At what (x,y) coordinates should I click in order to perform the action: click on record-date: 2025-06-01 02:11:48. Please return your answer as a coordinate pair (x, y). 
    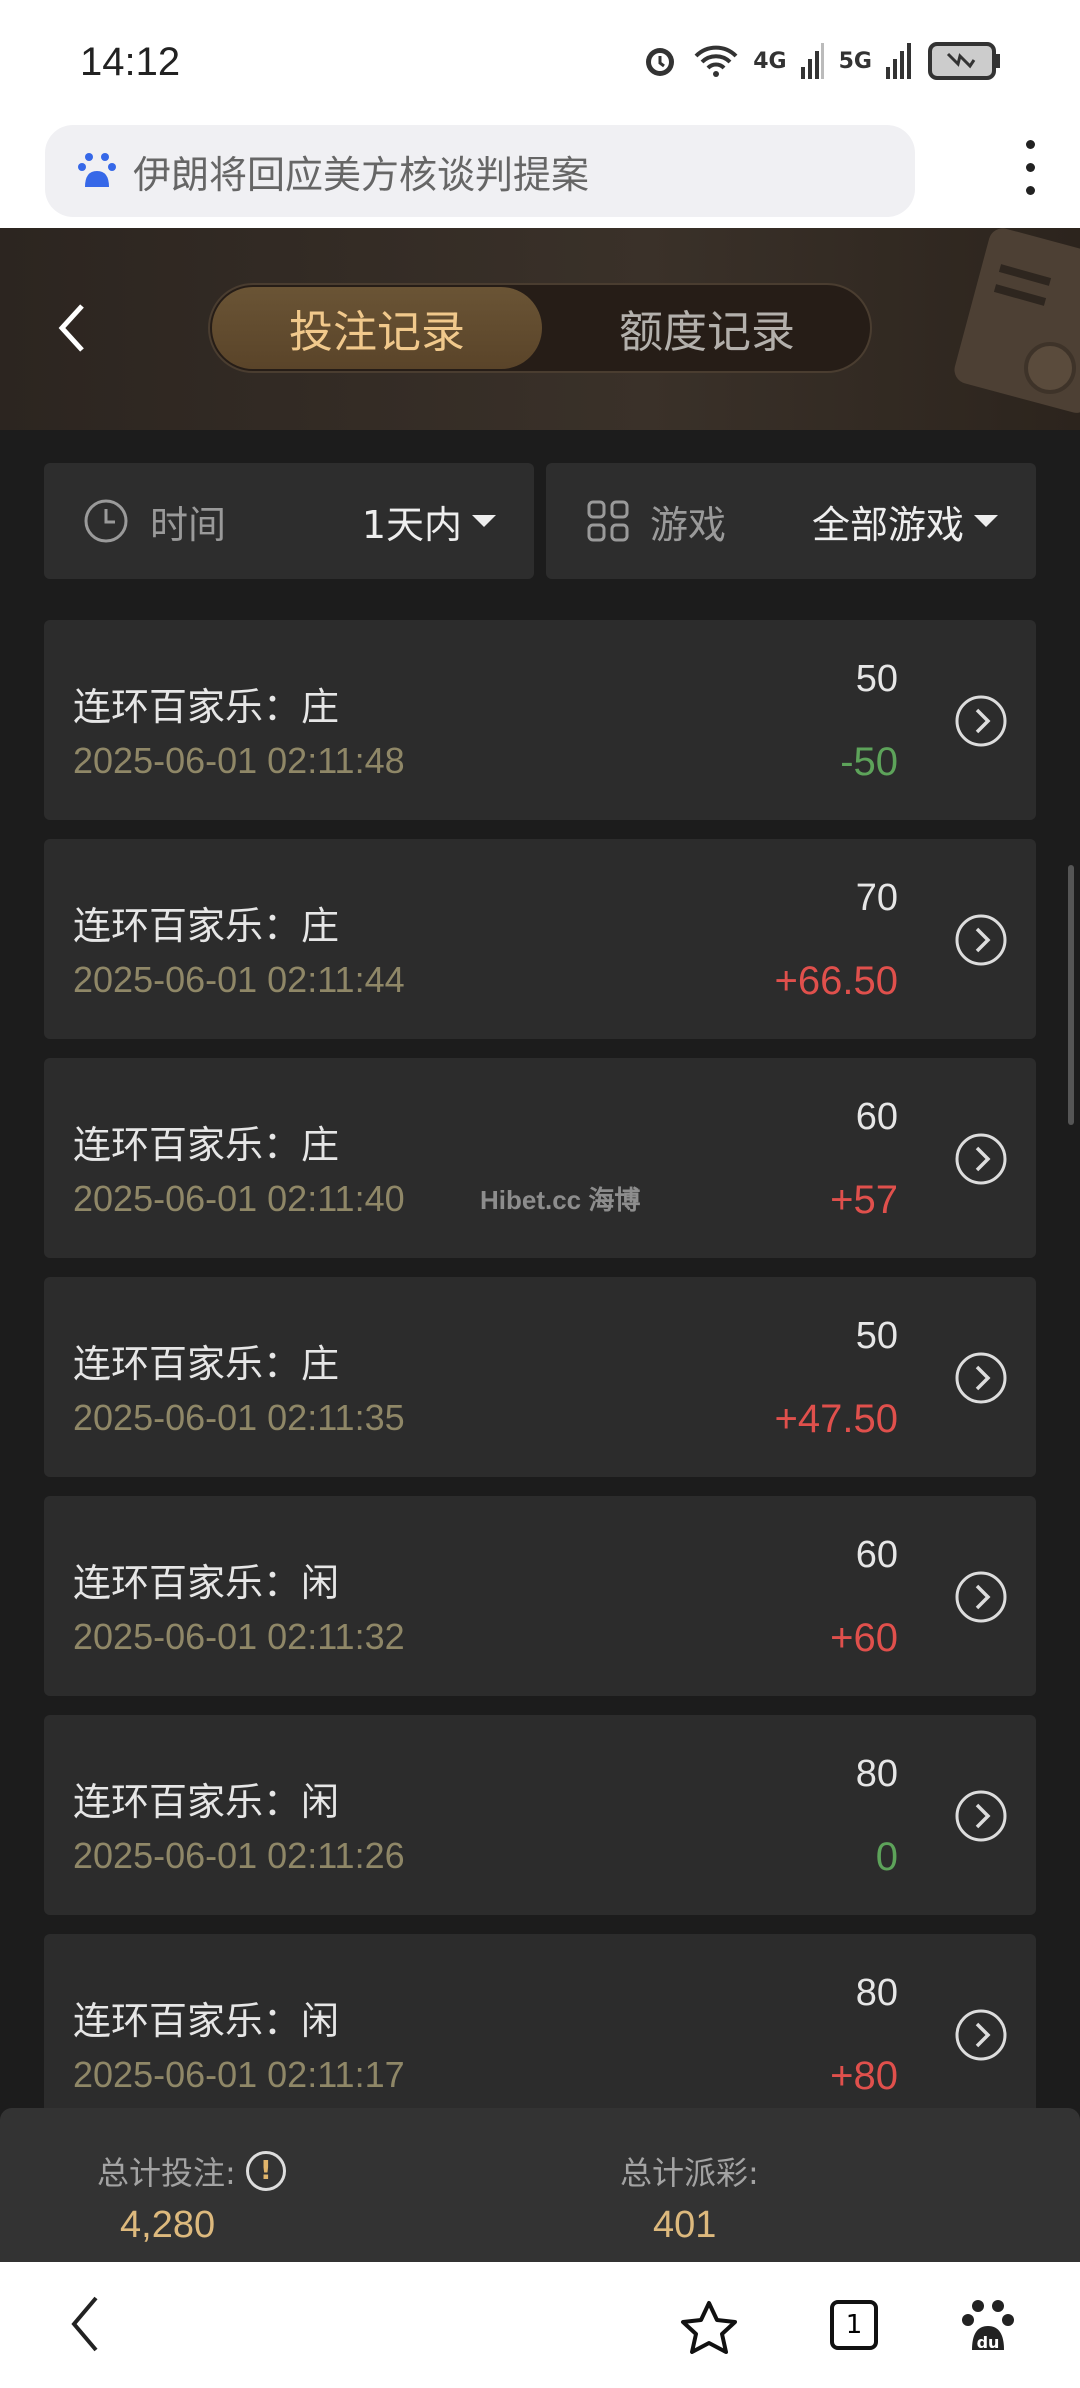
    Looking at the image, I should click on (239, 760).